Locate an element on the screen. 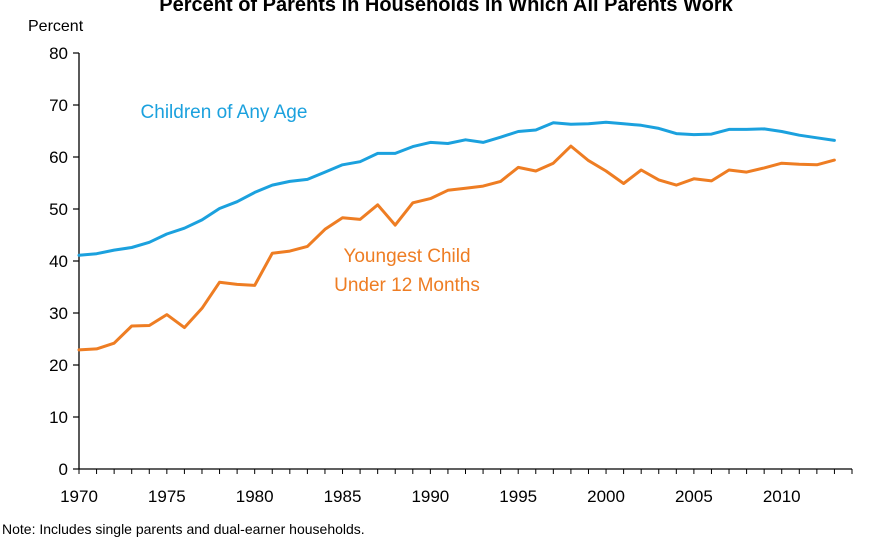 The image size is (880, 542). y-tick-label: 60 is located at coordinates (58, 157).